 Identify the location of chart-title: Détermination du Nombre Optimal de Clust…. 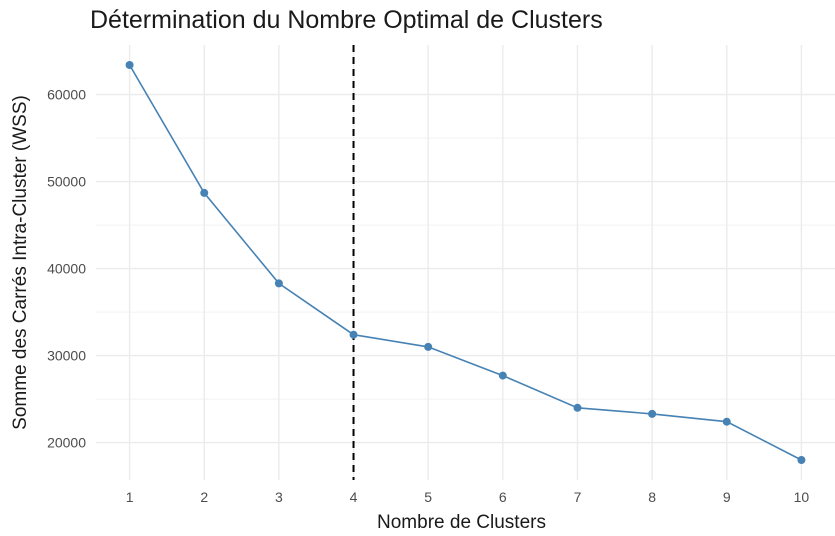
(346, 20).